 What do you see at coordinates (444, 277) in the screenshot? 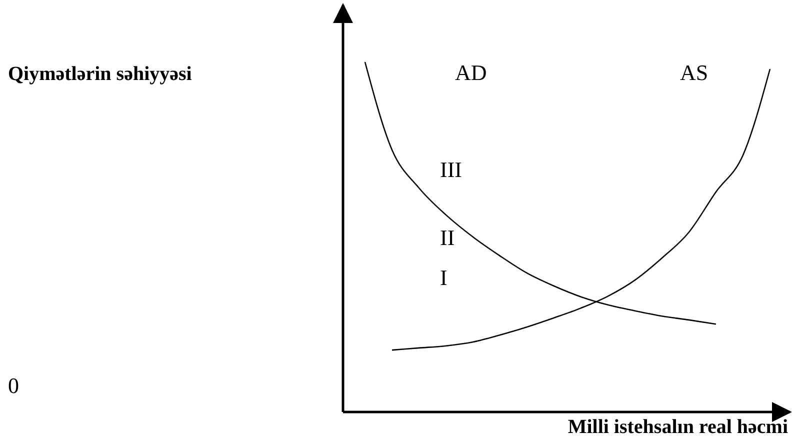
I see `annotation: I` at bounding box center [444, 277].